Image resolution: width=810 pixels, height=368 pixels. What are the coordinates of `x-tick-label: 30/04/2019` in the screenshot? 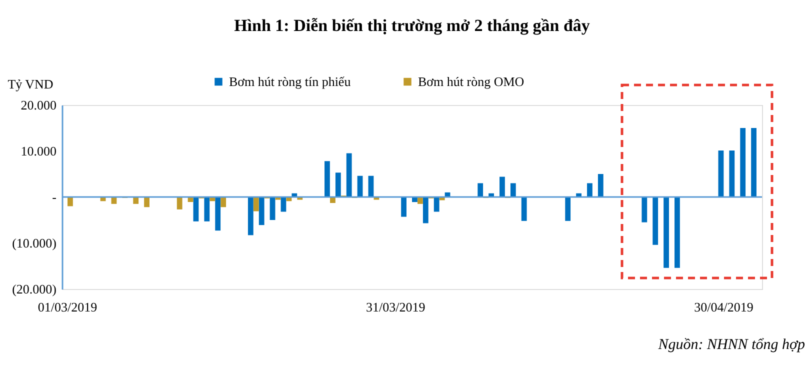 It's located at (724, 307).